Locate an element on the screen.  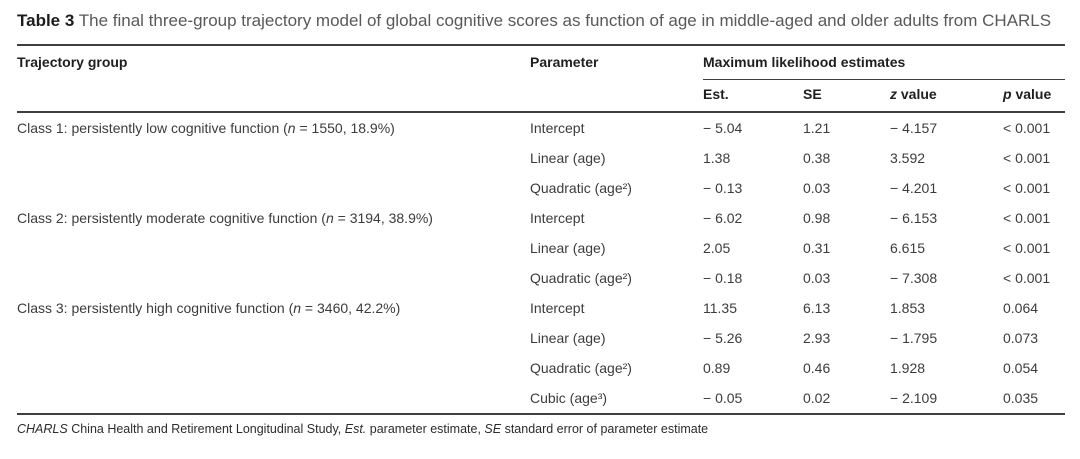
table-row: Linear (age) − 5.26 2.93 − 1.795 0.073 is located at coordinates (541, 338).